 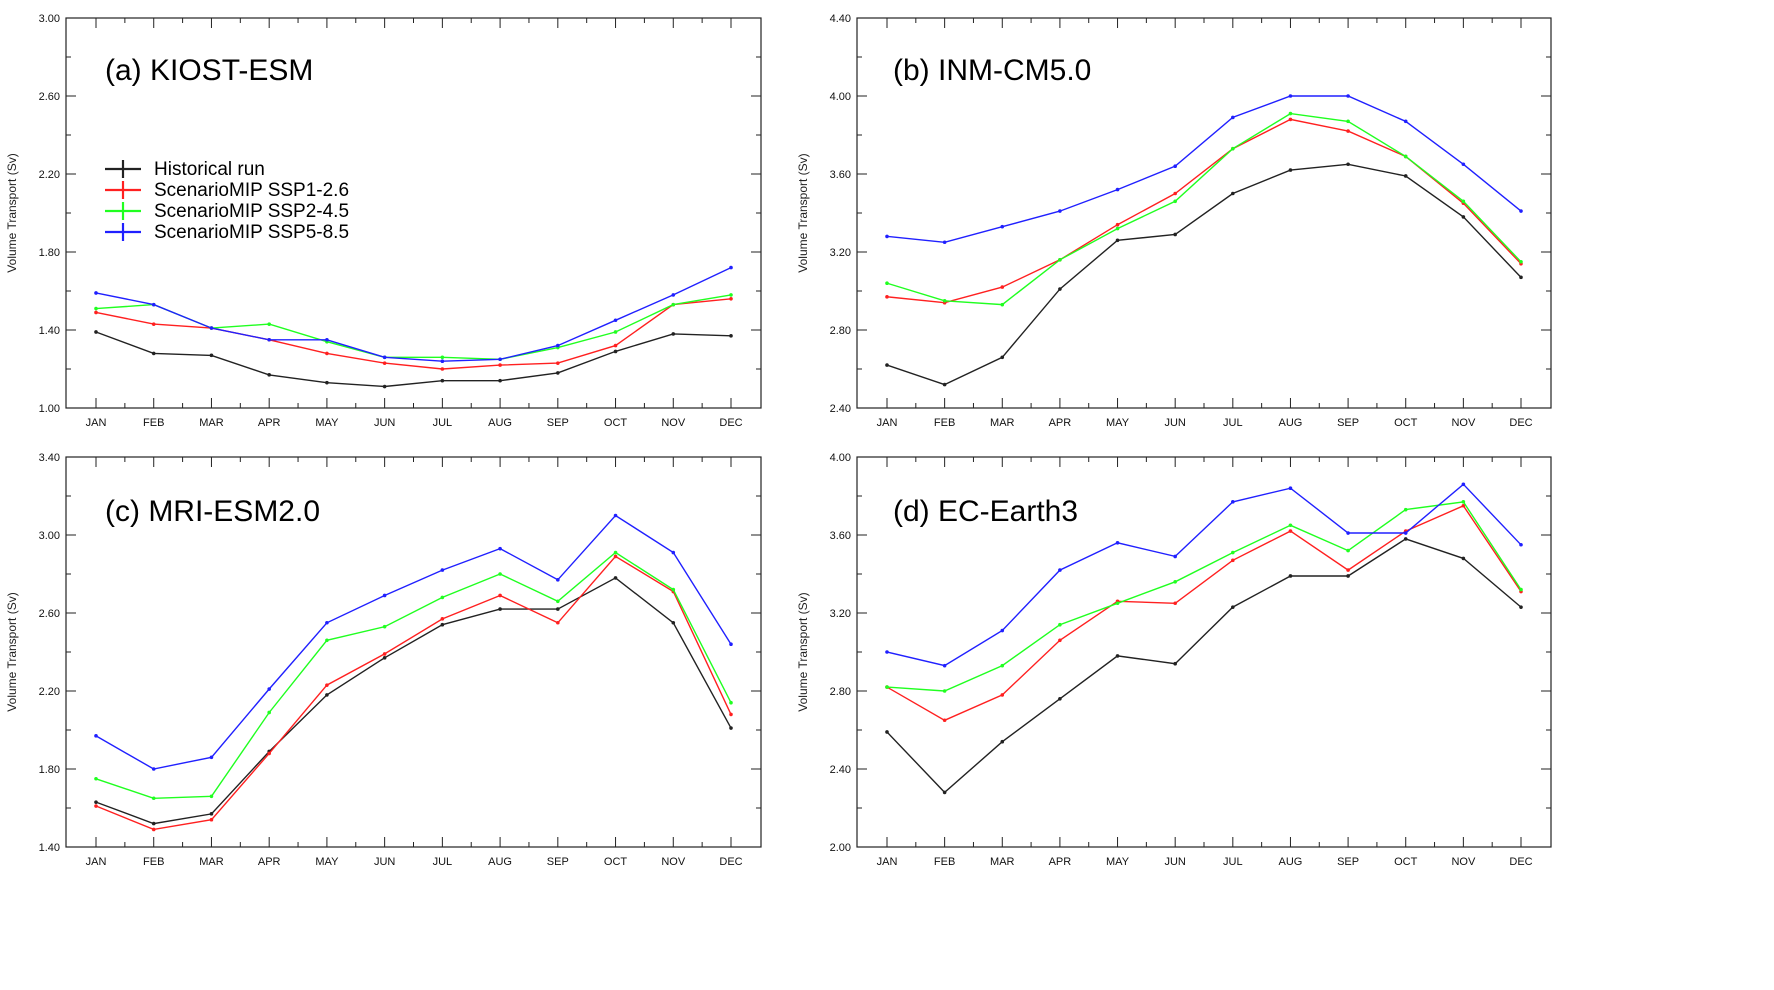 What do you see at coordinates (500, 609) in the screenshot?
I see `data-point-historical-run-aug` at bounding box center [500, 609].